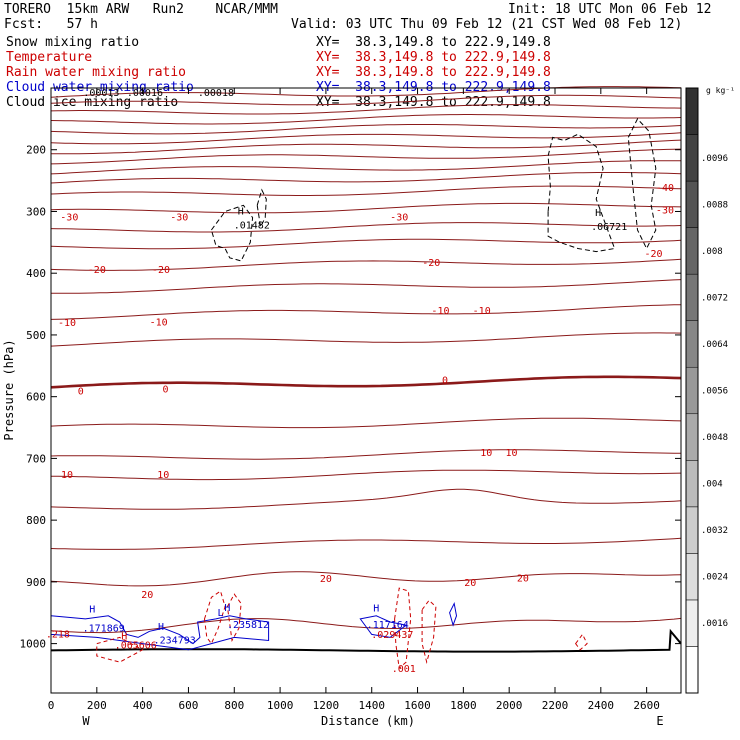 This screenshot has width=740, height=740. Describe the element at coordinates (366, 640) in the screenshot. I see `terrain-line` at that location.